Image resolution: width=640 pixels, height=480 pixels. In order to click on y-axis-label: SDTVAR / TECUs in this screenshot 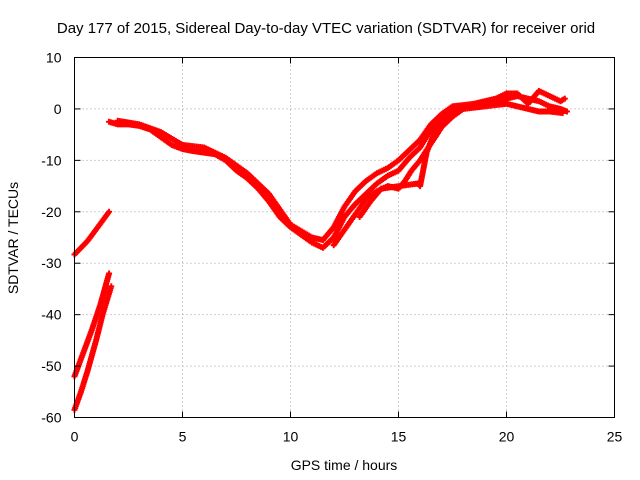, I will do `click(13, 238)`.